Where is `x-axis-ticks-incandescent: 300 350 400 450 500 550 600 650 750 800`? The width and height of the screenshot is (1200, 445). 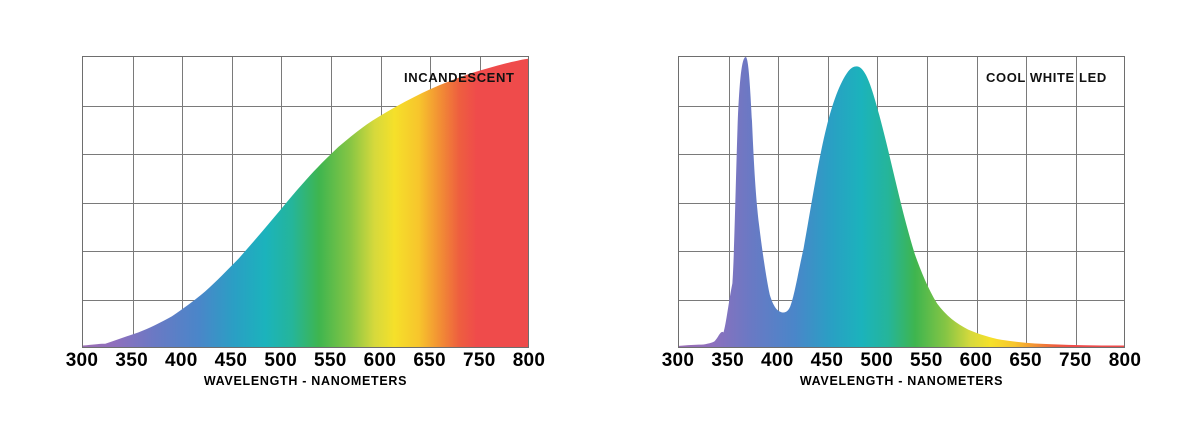
x-axis-ticks-incandescent: 300 350 400 450 500 550 600 650 750 800 is located at coordinates (305, 362).